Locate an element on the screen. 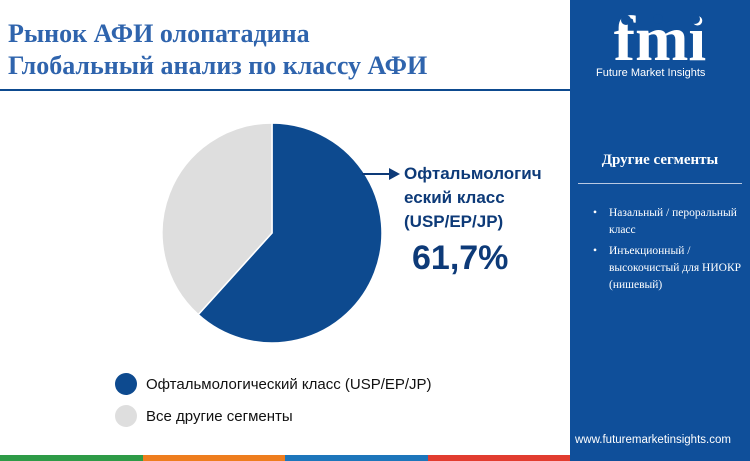  callout-label: Офтальмологич еский класс (USP/EP/JP) is located at coordinates (484, 198).